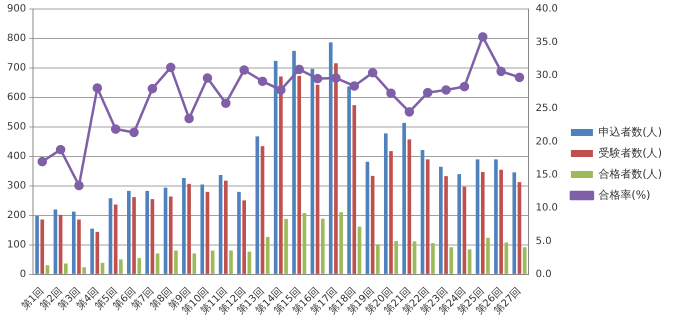 Image resolution: width=680 pixels, height=322 pixels. I want to click on y2-tick-label: 20.0, so click(547, 142).